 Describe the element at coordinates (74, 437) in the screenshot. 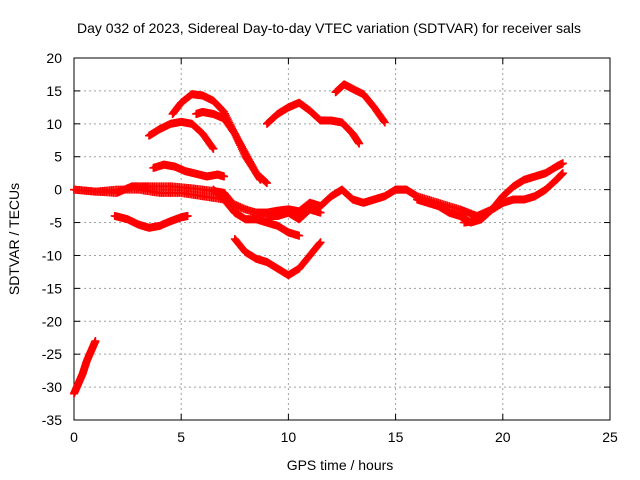

I see `x-tick-label: 0` at that location.